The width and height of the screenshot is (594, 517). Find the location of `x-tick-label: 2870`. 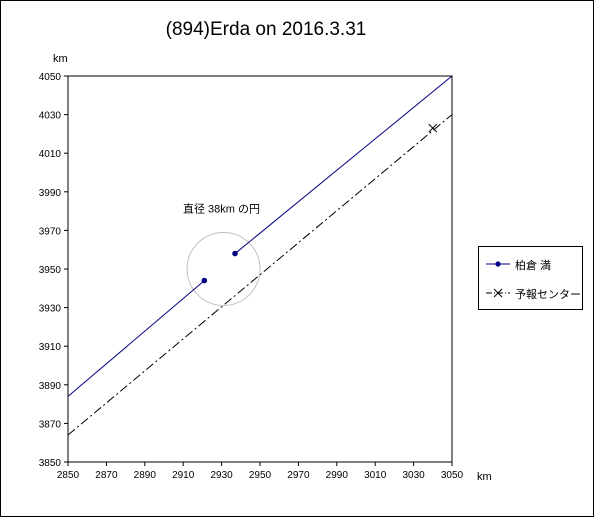

x-tick-label: 2870 is located at coordinates (106, 475).